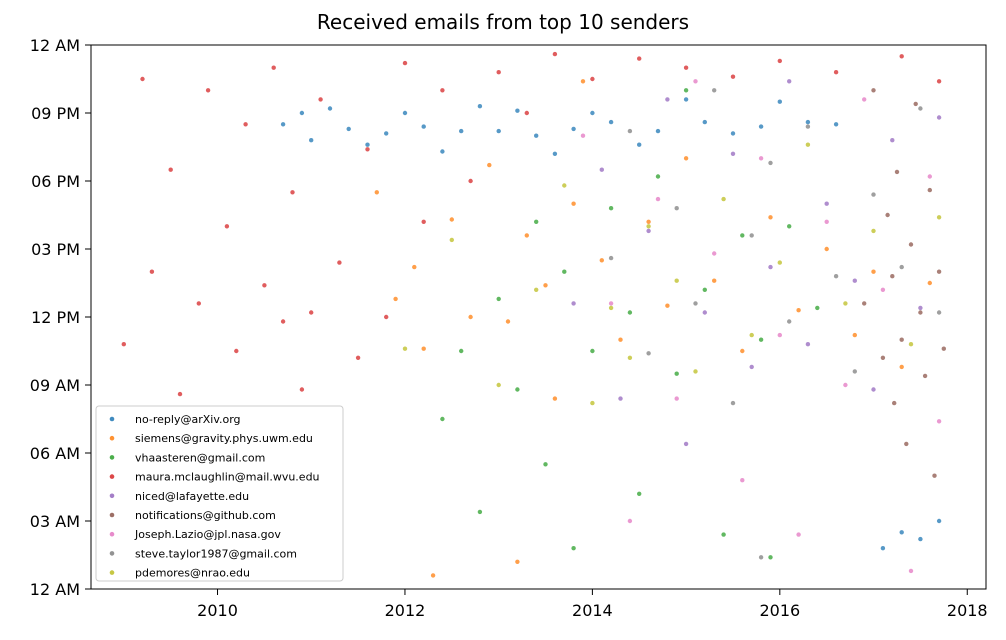 The height and width of the screenshot is (640, 1006). Describe the element at coordinates (192, 573) in the screenshot. I see `legend-label: pdemores@nrao.edu` at that location.